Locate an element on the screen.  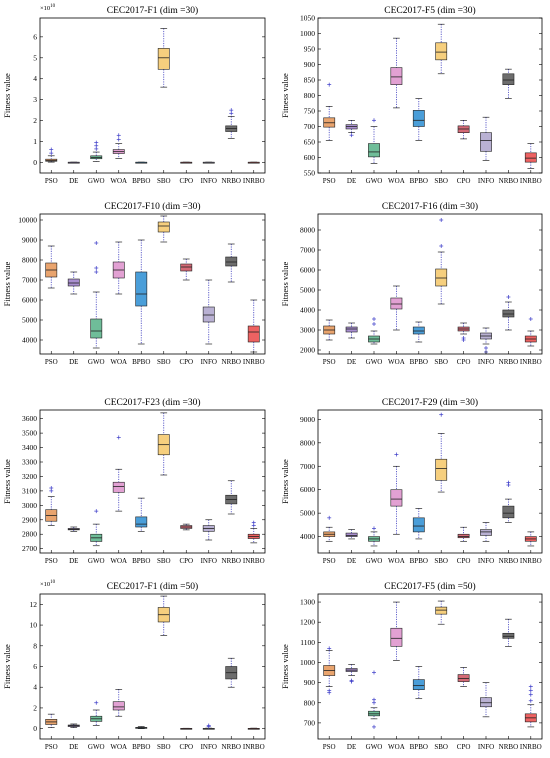
y-tick-label: 2000 is located at coordinates (307, 350).